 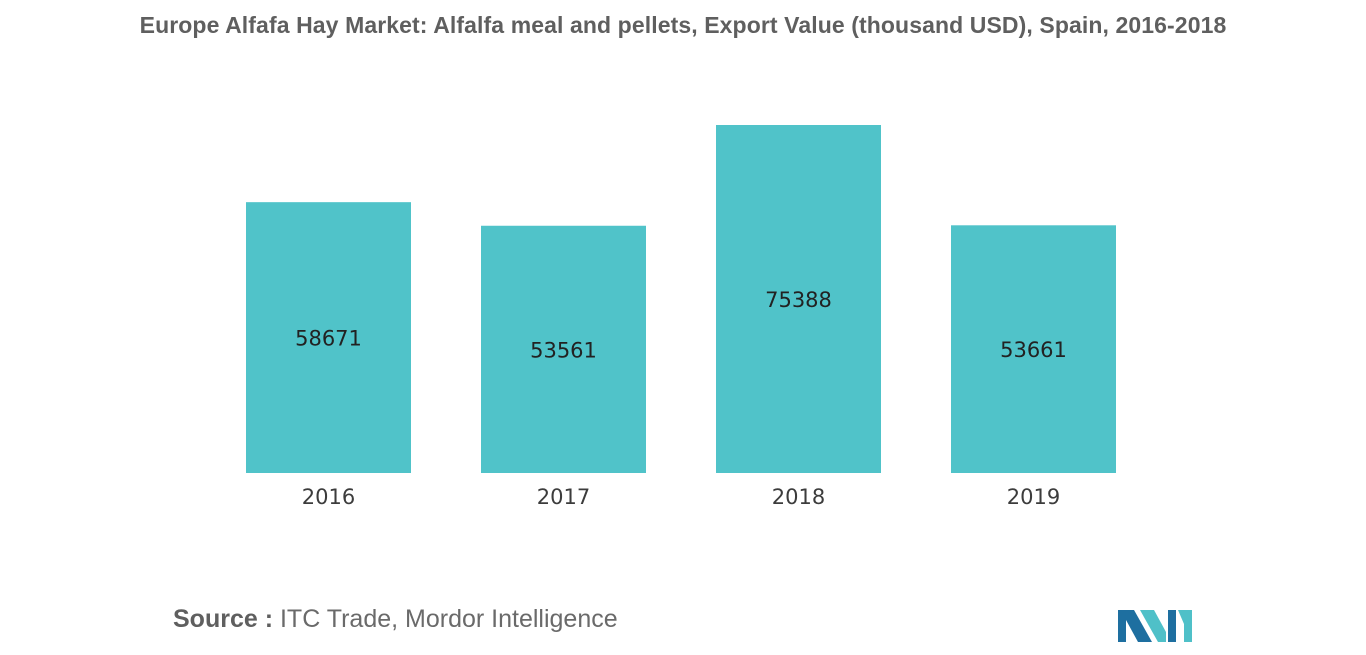 I want to click on data-label-2016: 58671, so click(x=328, y=339).